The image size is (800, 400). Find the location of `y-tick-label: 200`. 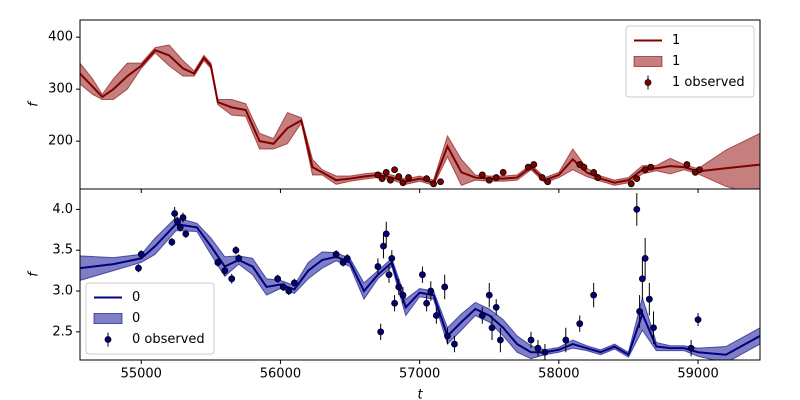

y-tick-label: 200 is located at coordinates (60, 141).